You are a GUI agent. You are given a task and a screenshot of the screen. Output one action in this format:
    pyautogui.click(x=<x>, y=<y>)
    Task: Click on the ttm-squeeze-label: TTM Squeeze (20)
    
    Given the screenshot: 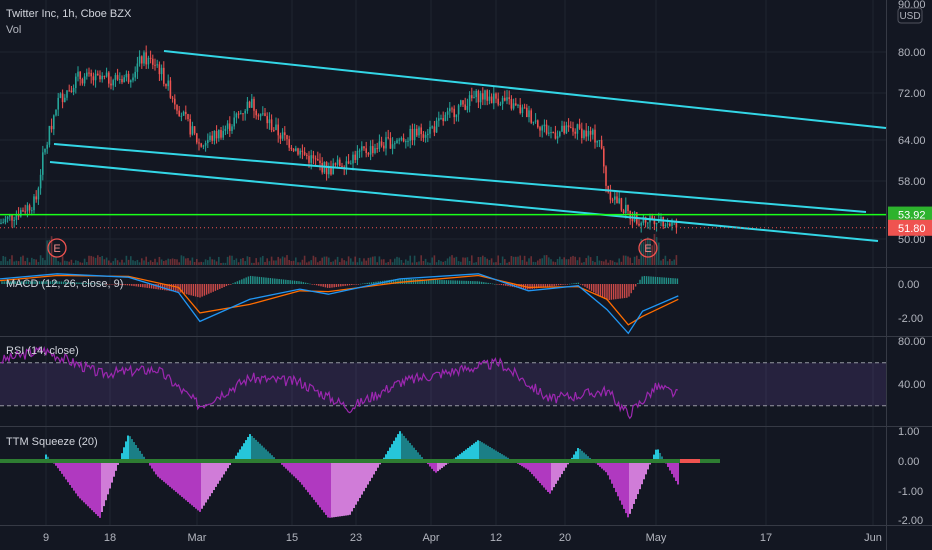 What is the action you would take?
    pyautogui.click(x=52, y=442)
    